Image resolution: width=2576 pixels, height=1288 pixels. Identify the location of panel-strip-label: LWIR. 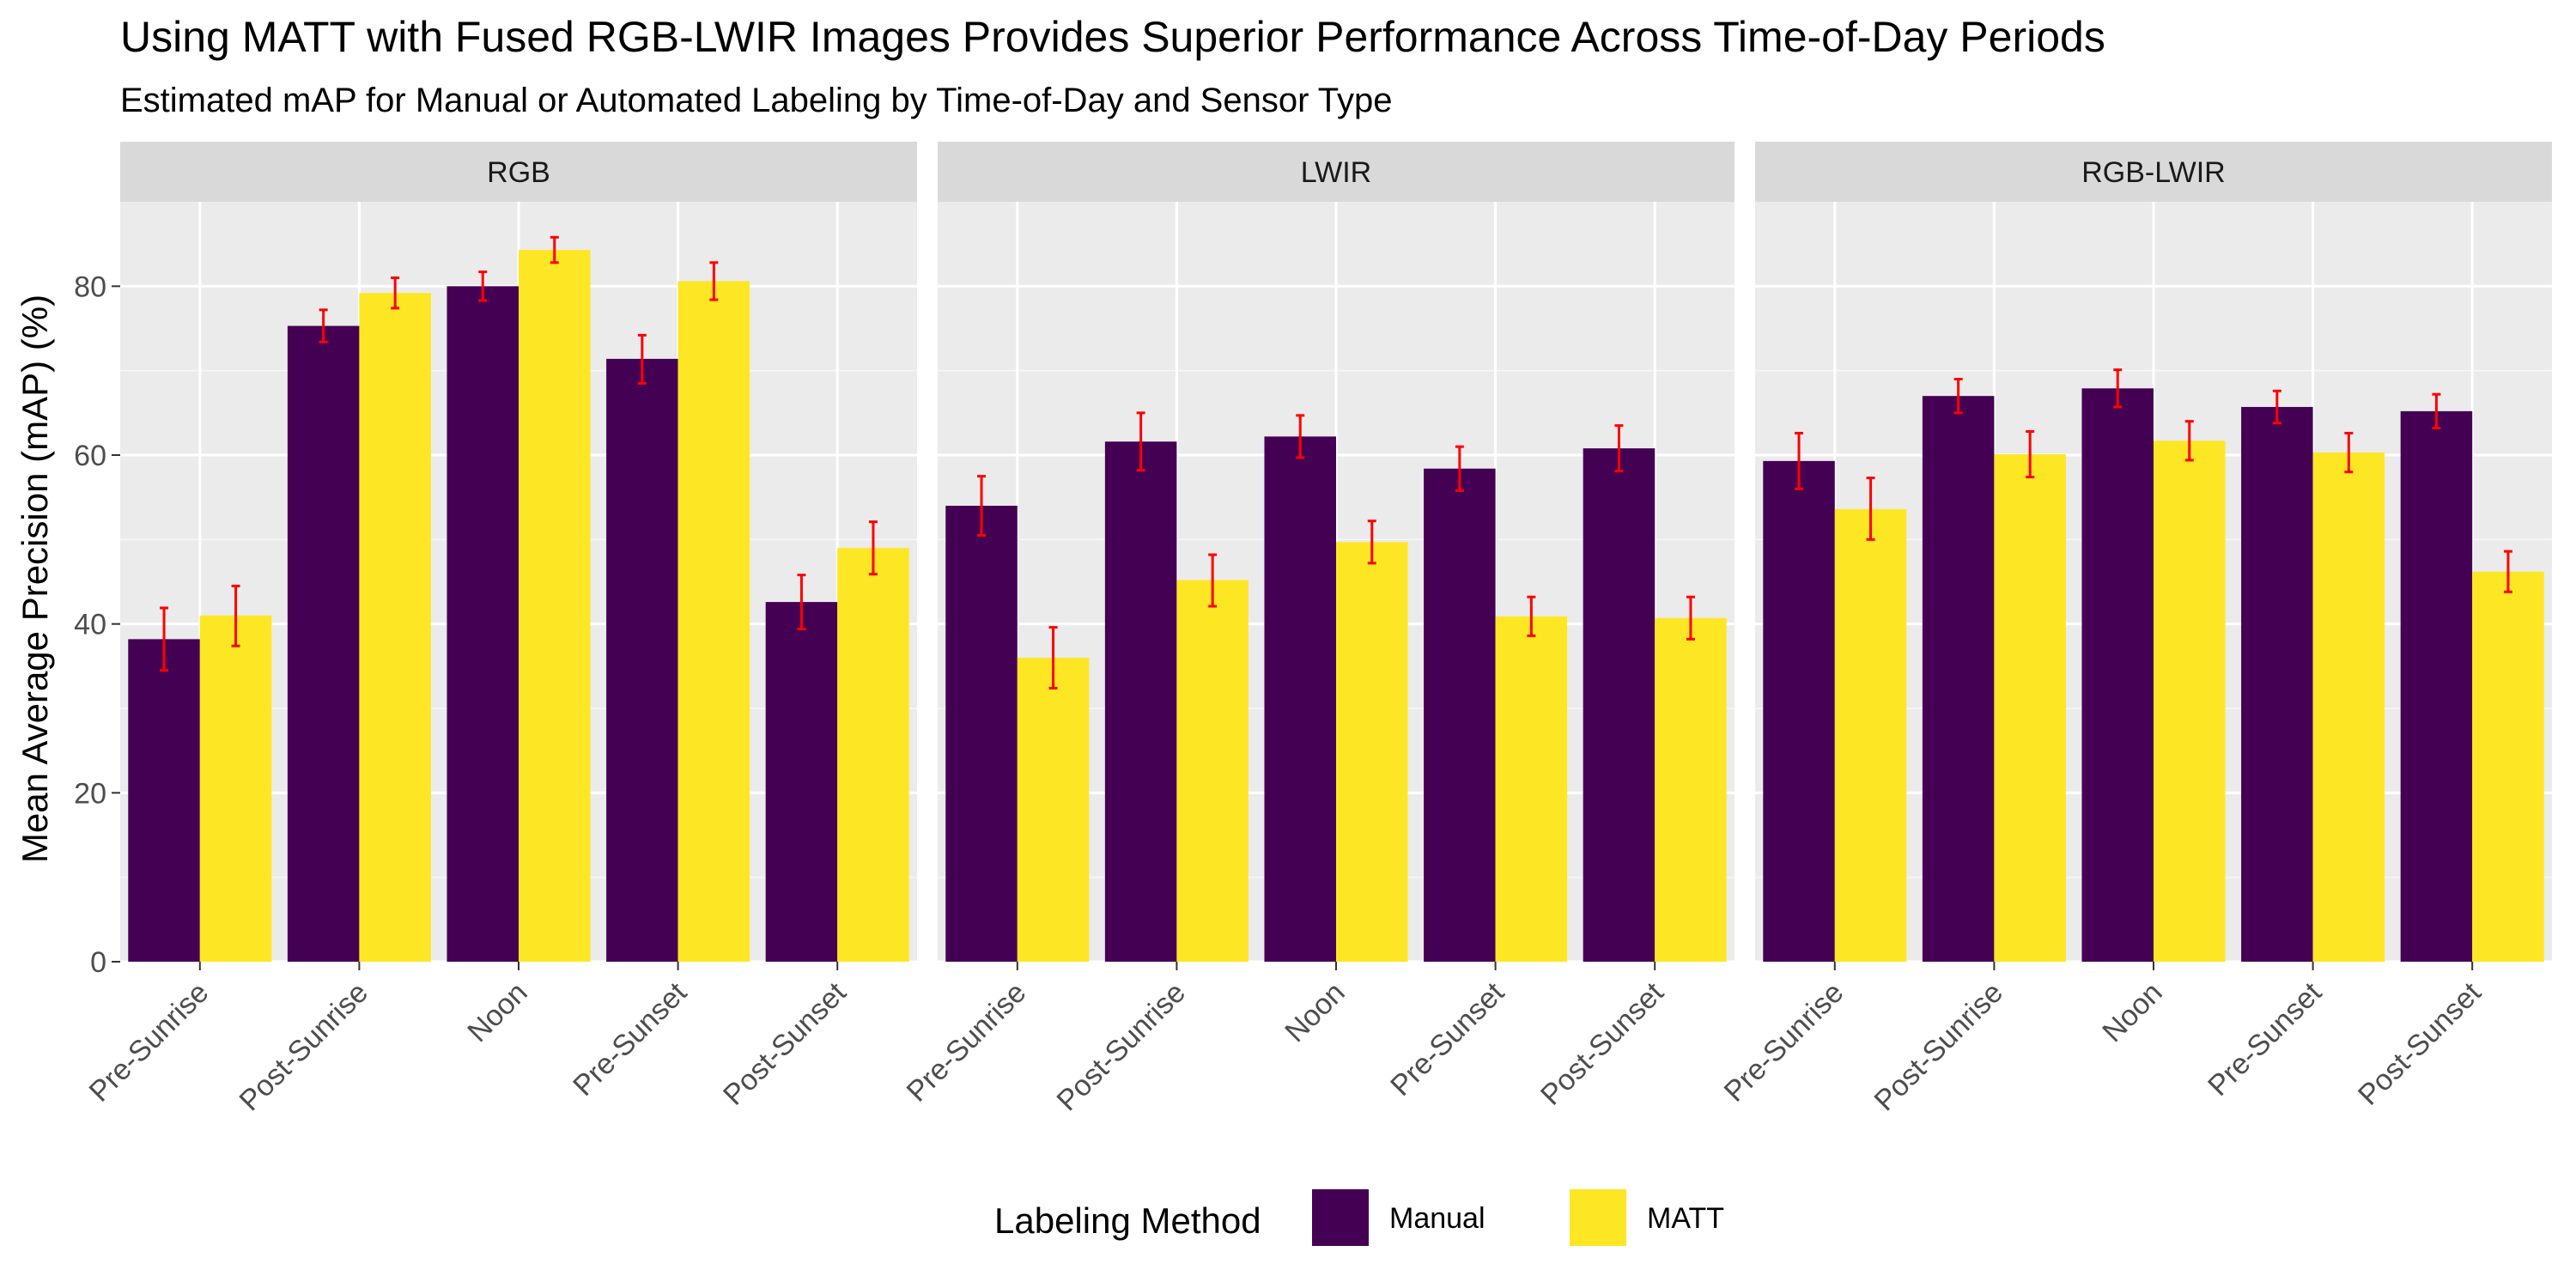
(1336, 172).